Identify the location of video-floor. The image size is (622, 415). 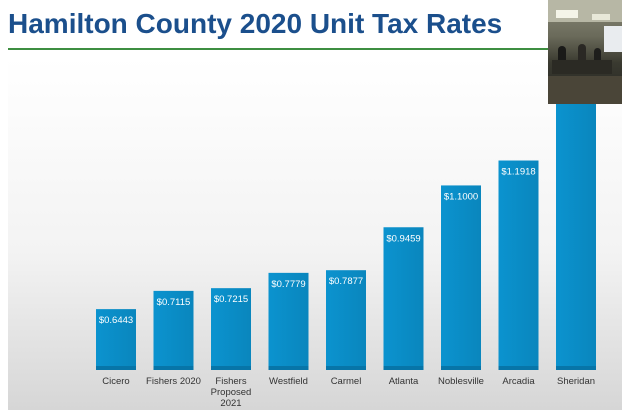
(585, 90).